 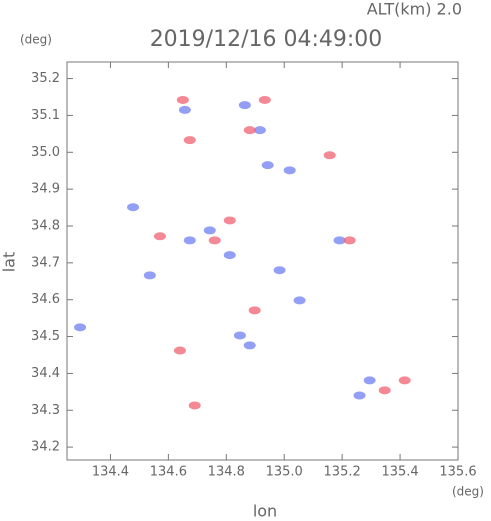 What do you see at coordinates (342, 472) in the screenshot?
I see `x-tick-label: 135.2` at bounding box center [342, 472].